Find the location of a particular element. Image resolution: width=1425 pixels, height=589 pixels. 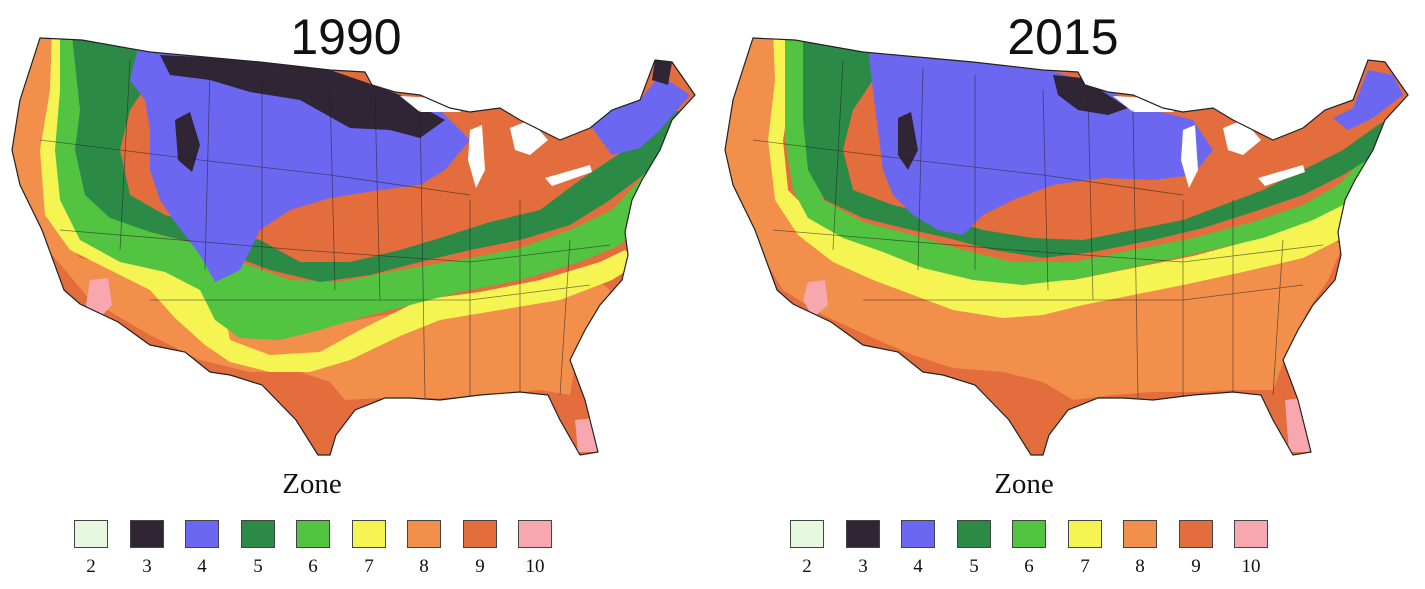

map-title-year: 2015 is located at coordinates (1063, 37).